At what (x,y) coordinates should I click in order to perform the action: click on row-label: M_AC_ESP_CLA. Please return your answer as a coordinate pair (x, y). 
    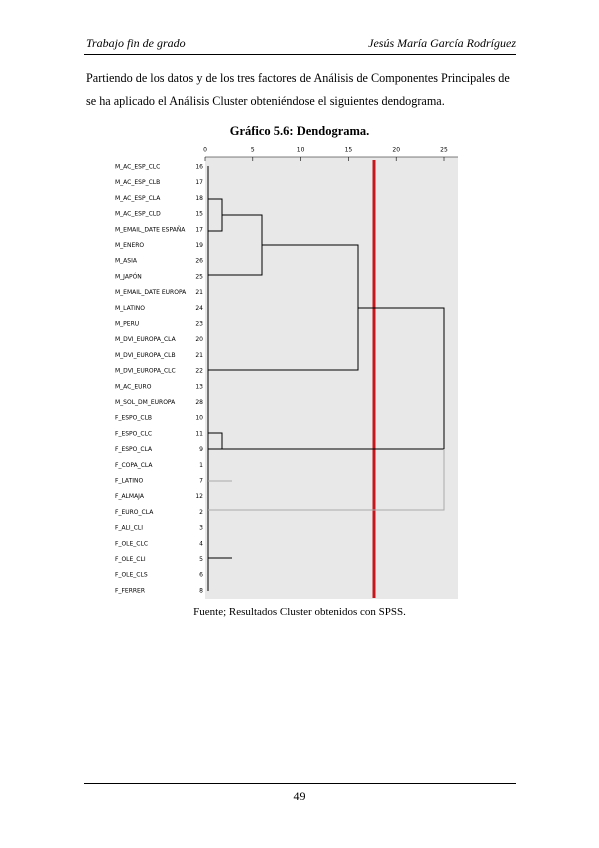
    Looking at the image, I should click on (138, 198).